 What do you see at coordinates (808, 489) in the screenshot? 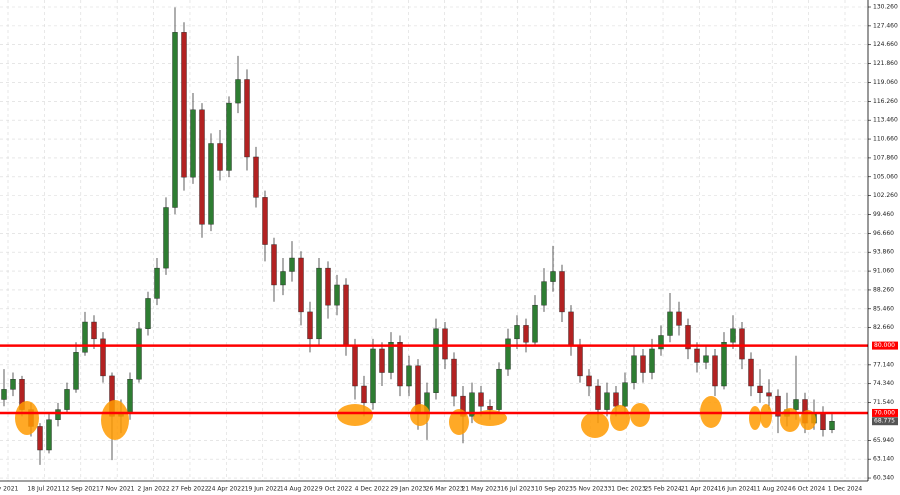
I see `x-tick-label: 6 Oct 2024` at bounding box center [808, 489].